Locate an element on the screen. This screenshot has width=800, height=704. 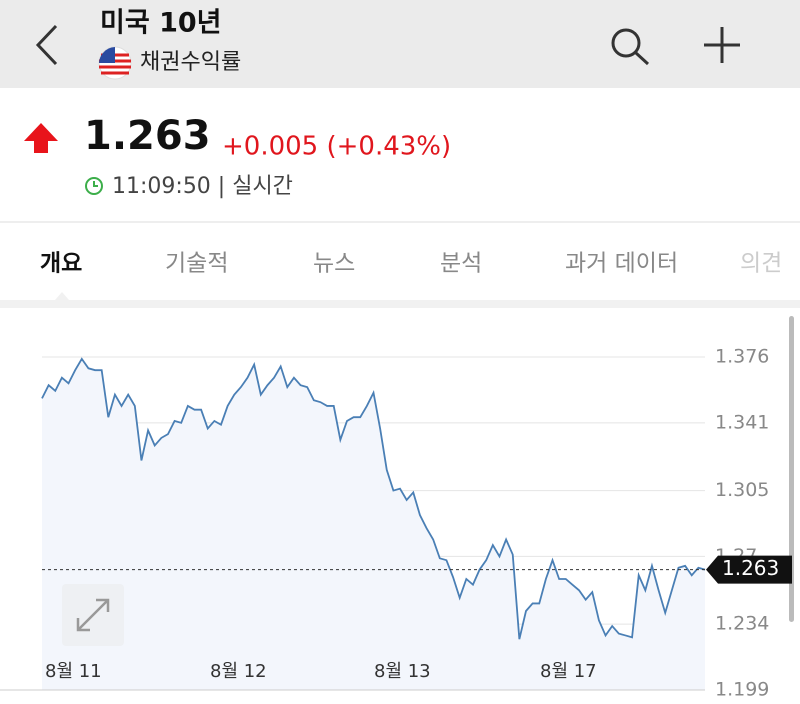
tab: 개요 is located at coordinates (61, 264).